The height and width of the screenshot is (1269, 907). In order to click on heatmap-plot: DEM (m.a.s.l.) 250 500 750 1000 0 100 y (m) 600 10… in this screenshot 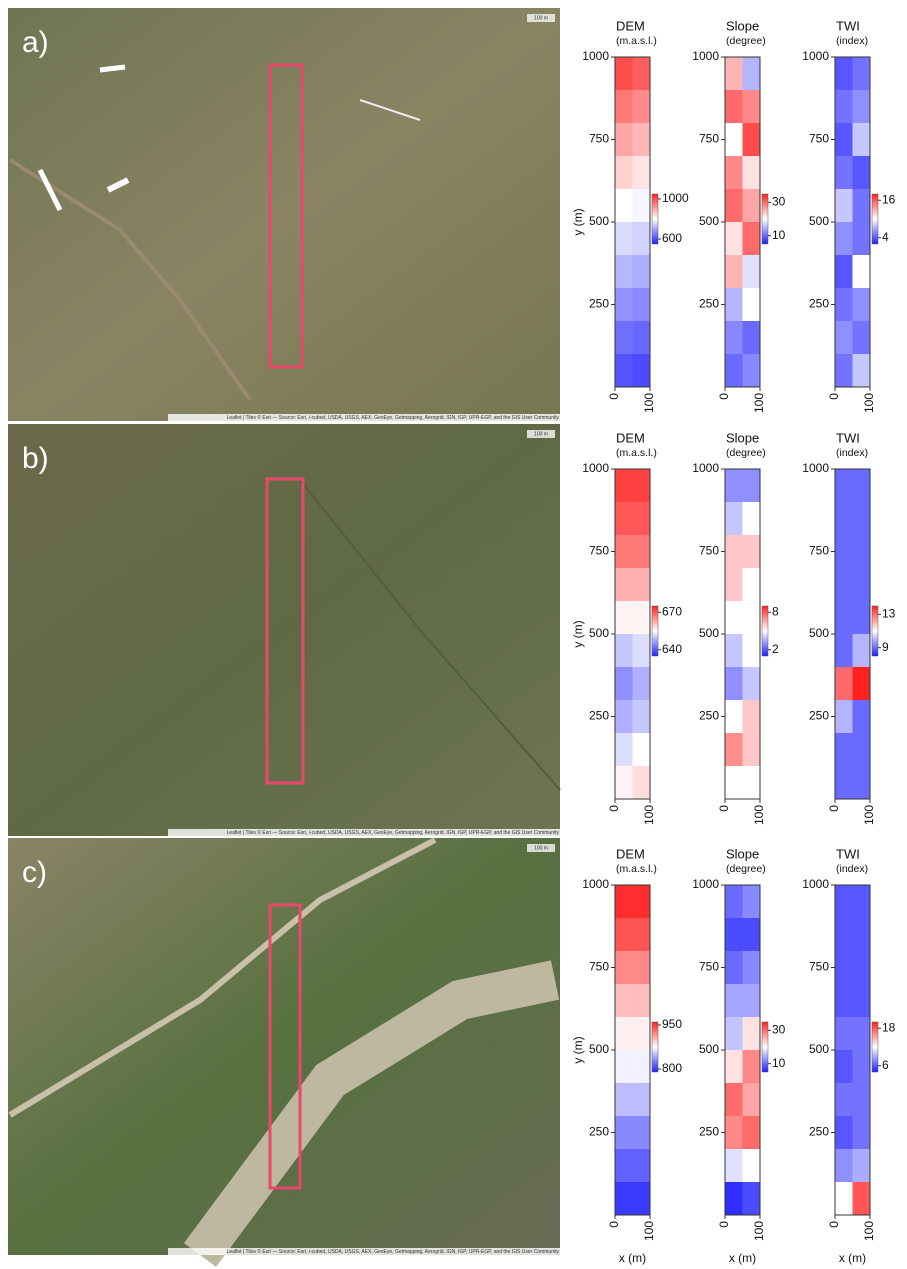, I will do `click(630, 215)`.